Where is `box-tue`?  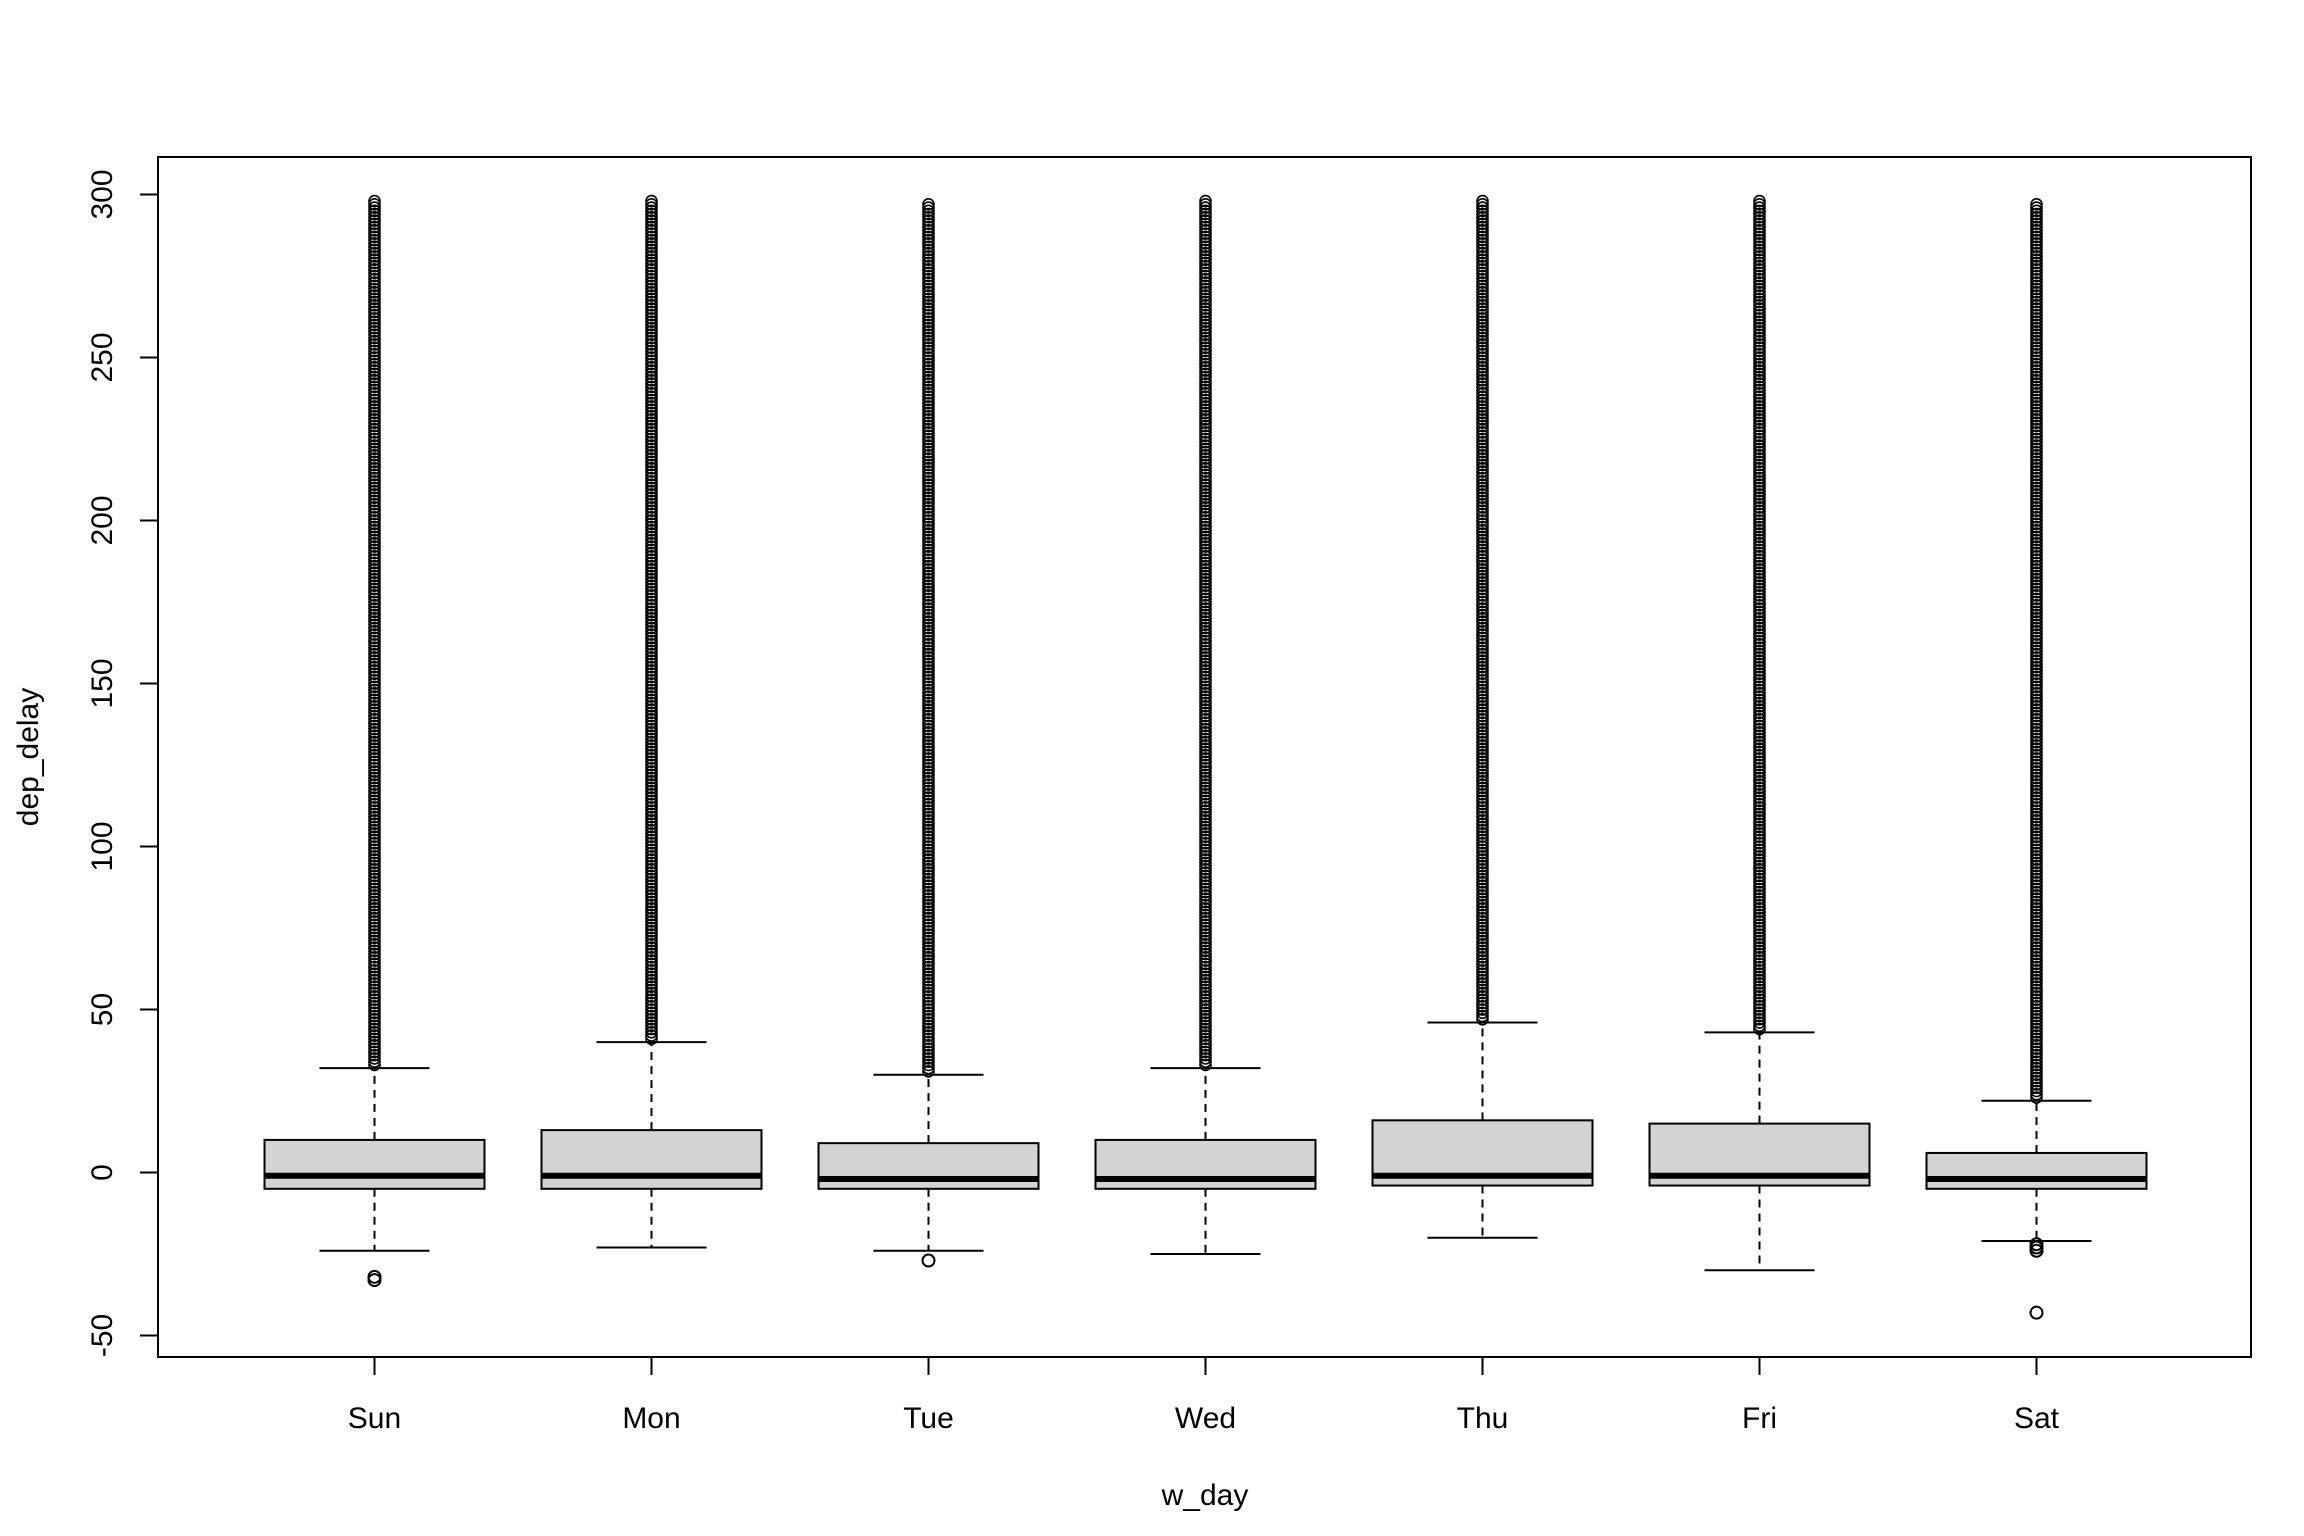
box-tue is located at coordinates (928, 732).